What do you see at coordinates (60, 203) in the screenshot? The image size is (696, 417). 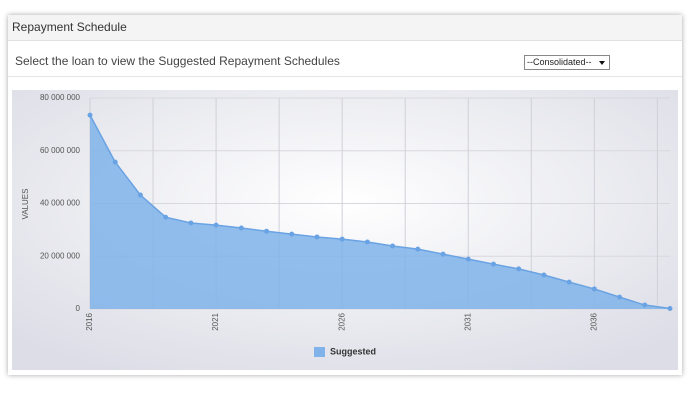 I see `y-tick-label: 40 000 000` at bounding box center [60, 203].